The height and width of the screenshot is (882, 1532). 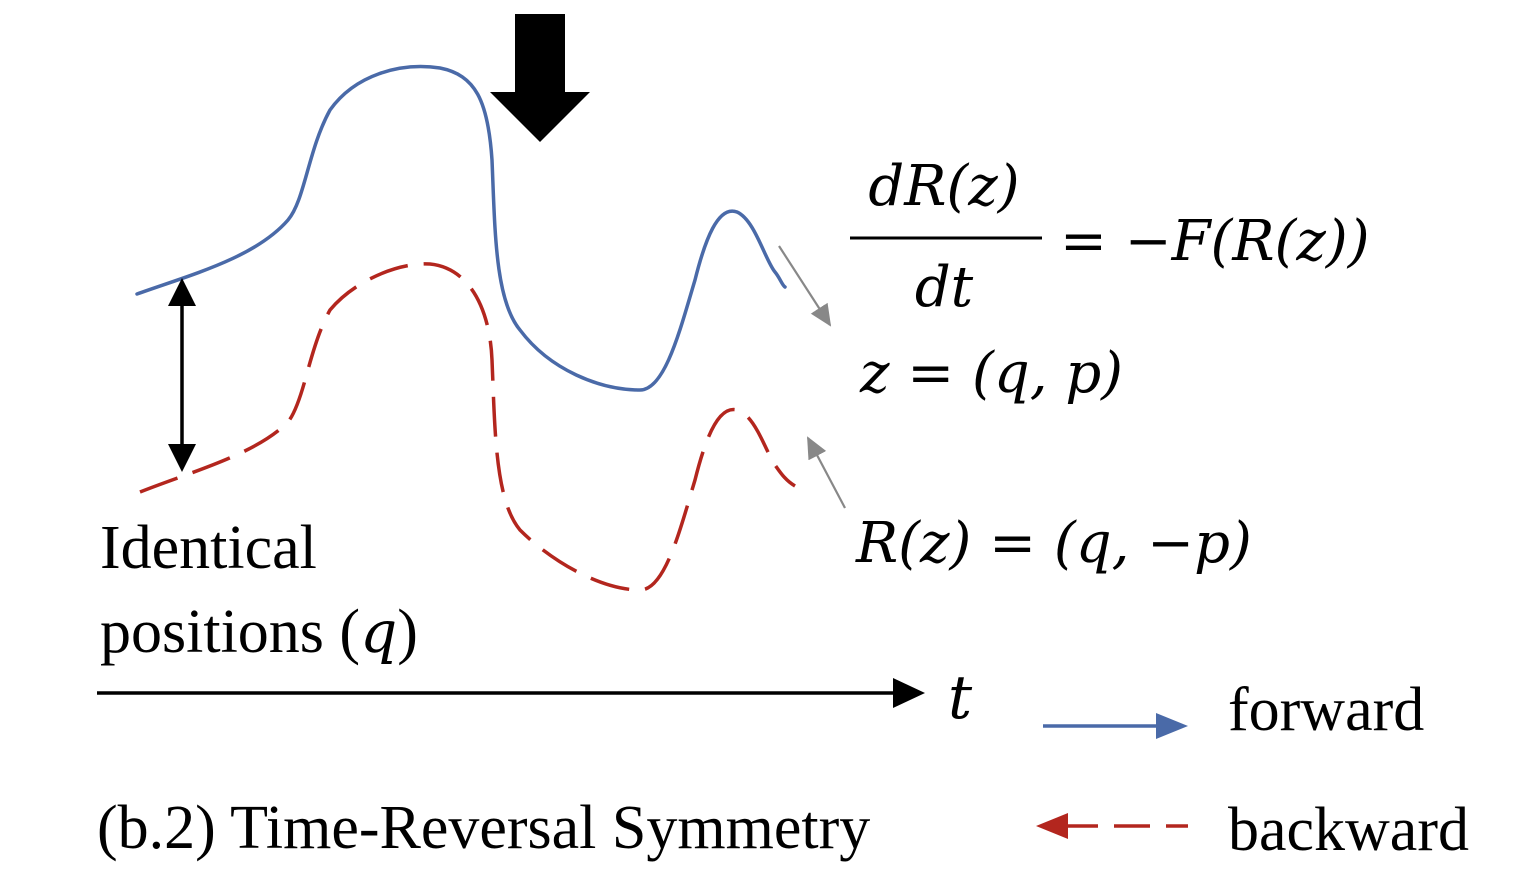 What do you see at coordinates (943, 186) in the screenshot?
I see `equation-fraction-numerator: dR(z)` at bounding box center [943, 186].